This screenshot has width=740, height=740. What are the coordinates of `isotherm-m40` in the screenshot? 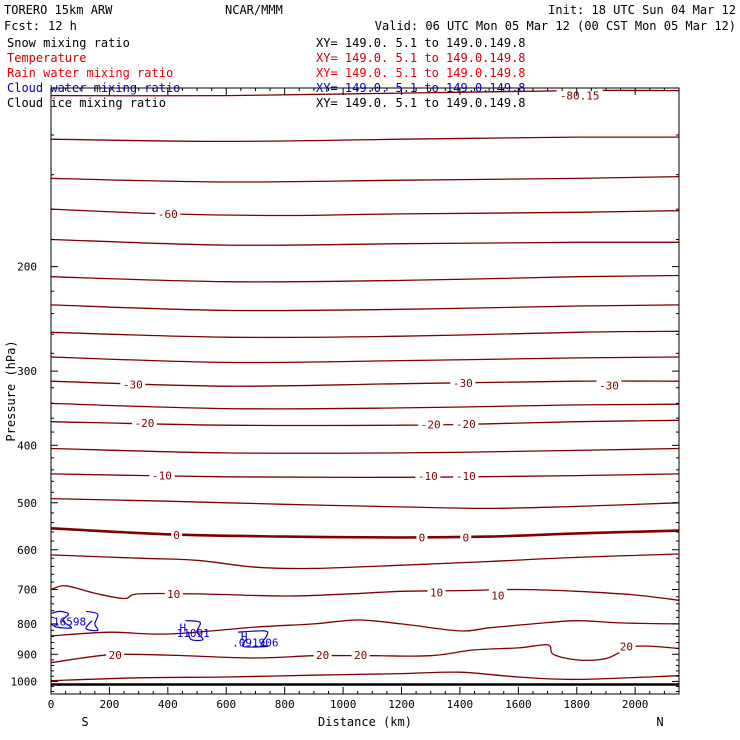 It's located at (365, 334).